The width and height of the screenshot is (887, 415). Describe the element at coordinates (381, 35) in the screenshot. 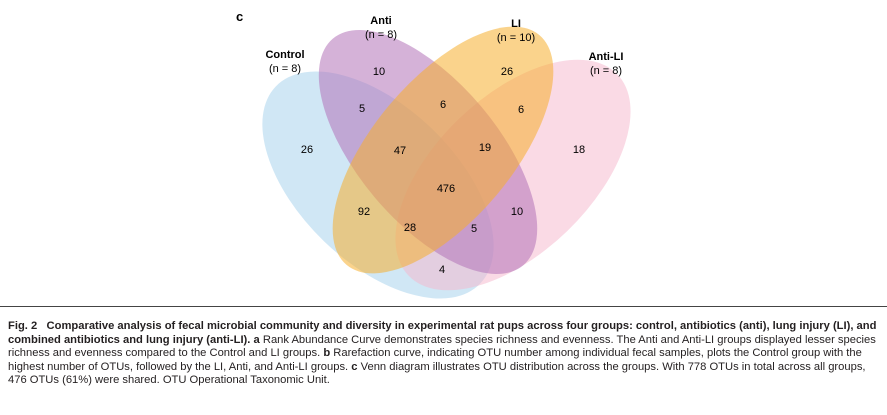

I see `set-n-anti: (n = 8)` at that location.